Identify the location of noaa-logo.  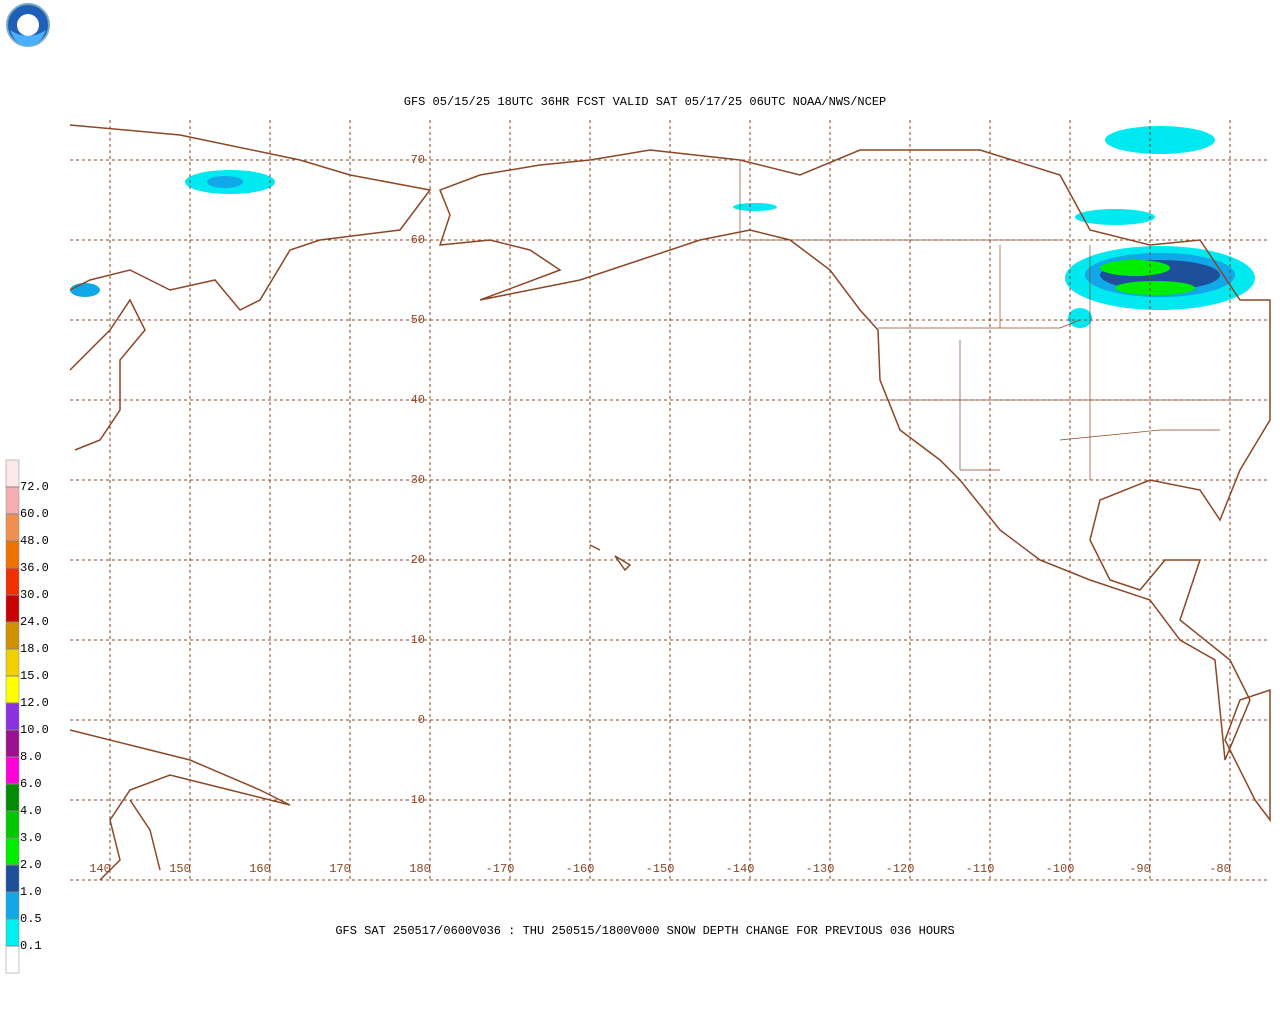
(28, 25).